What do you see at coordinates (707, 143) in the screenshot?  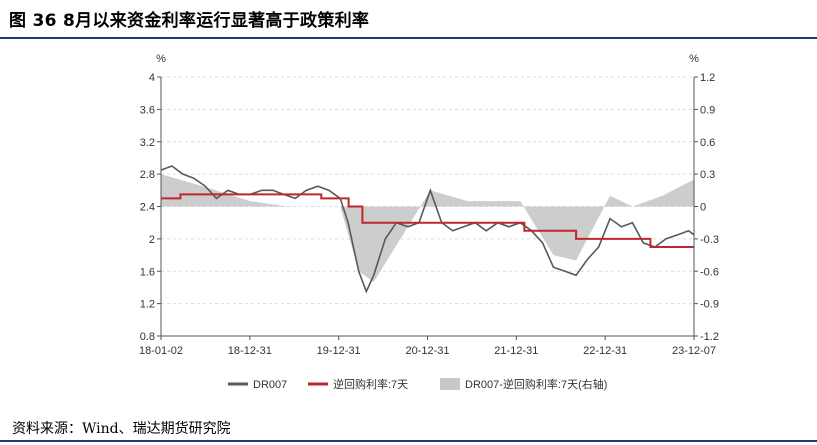 I see `right-tick-label: 0.6` at bounding box center [707, 143].